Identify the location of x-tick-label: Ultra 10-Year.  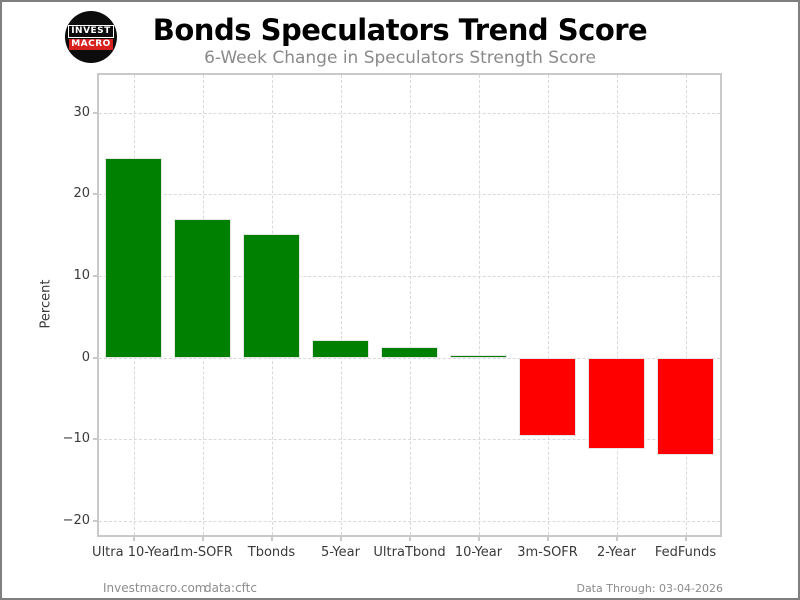
(133, 552).